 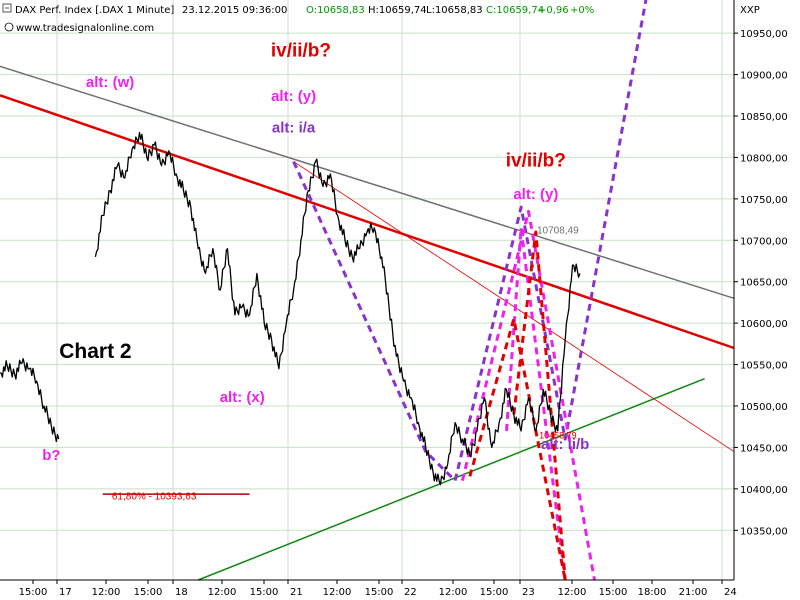 I want to click on y-tick-label-8: 10550,00, so click(x=764, y=366).